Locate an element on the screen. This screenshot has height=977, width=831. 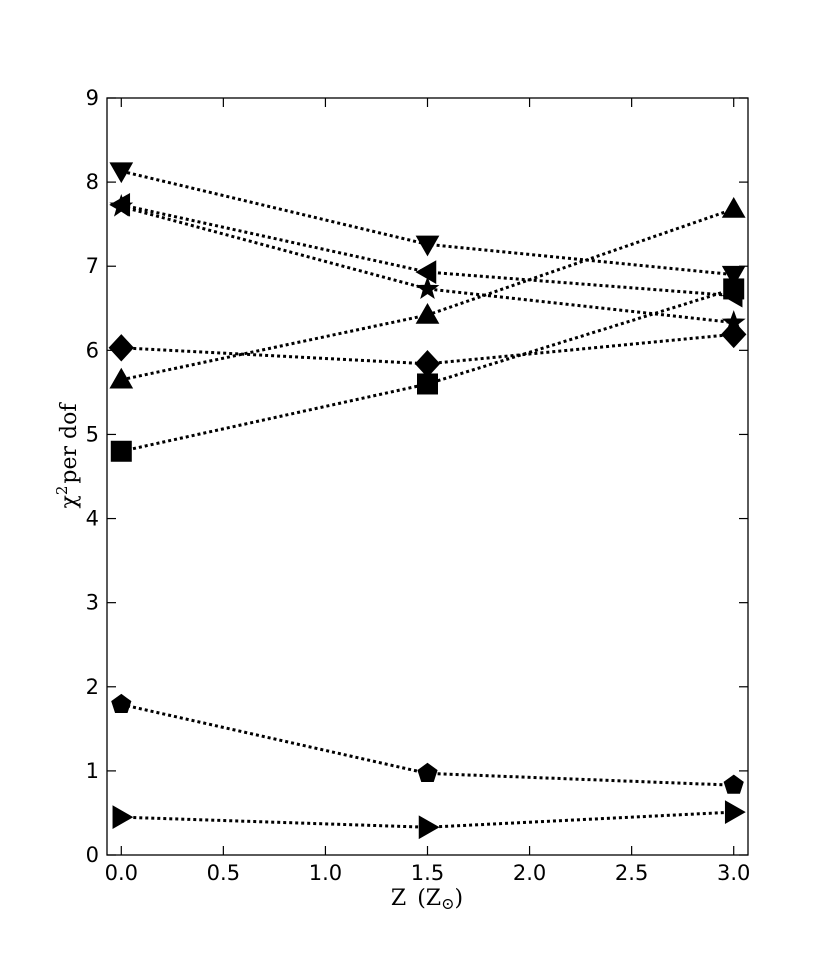
series-square is located at coordinates (427, 370).